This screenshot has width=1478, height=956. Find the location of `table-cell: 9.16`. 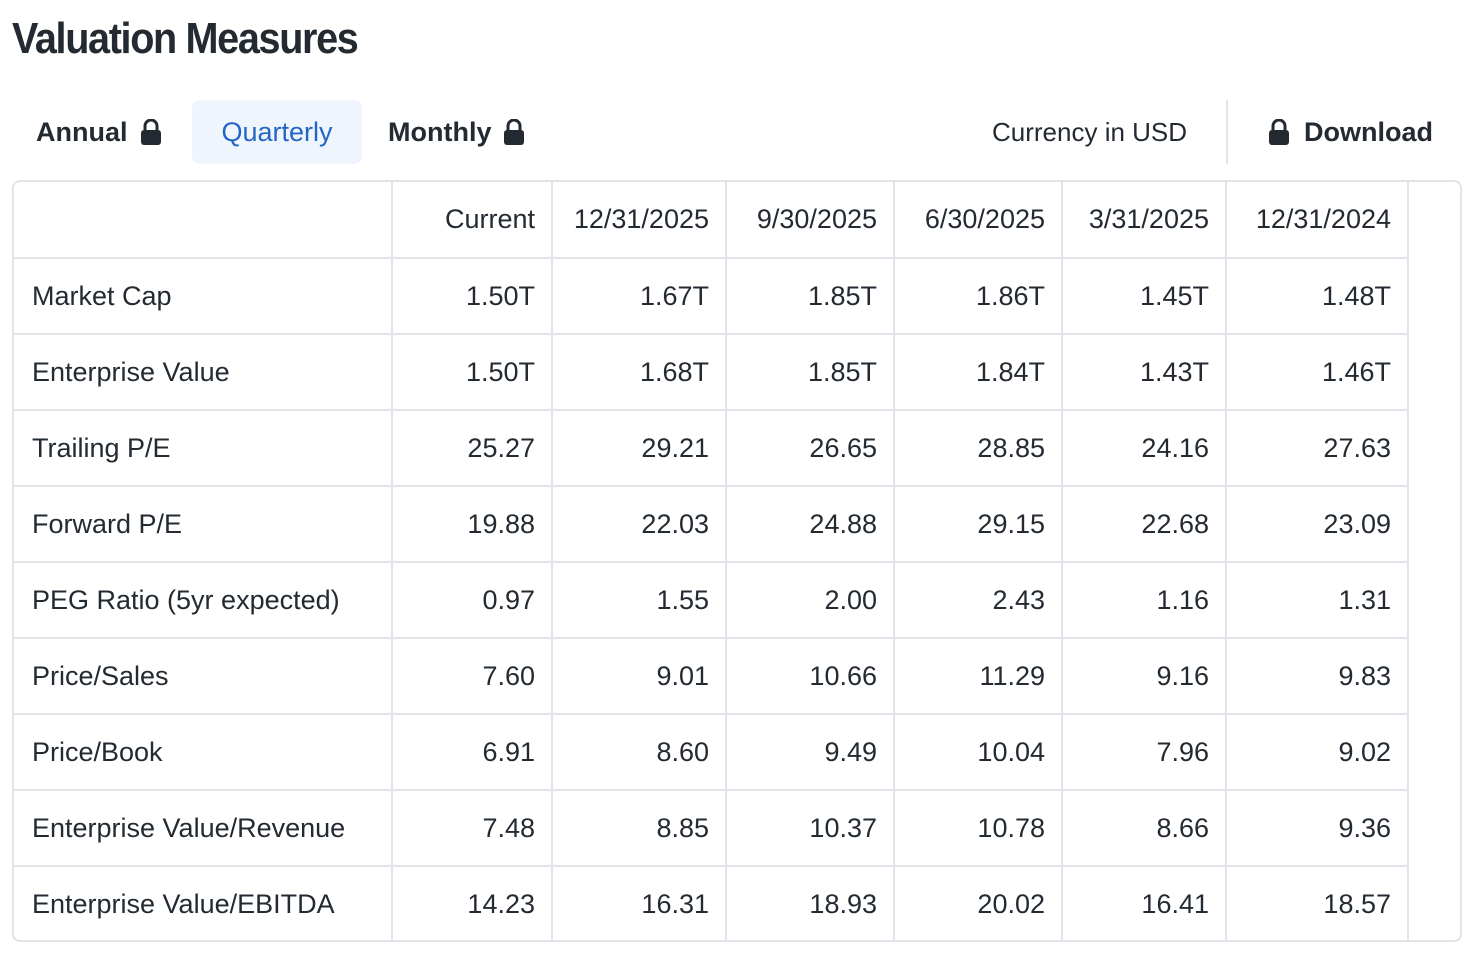

table-cell: 9.16 is located at coordinates (1144, 676).